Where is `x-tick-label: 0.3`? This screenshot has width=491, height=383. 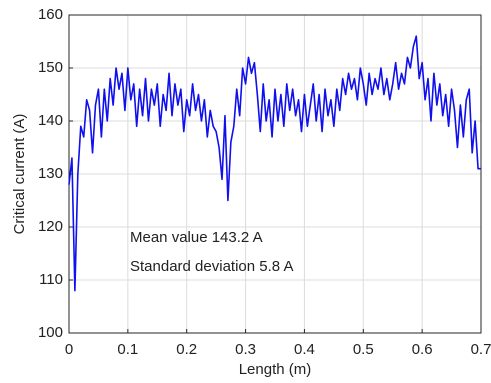
x-tick-label: 0.3 is located at coordinates (245, 349).